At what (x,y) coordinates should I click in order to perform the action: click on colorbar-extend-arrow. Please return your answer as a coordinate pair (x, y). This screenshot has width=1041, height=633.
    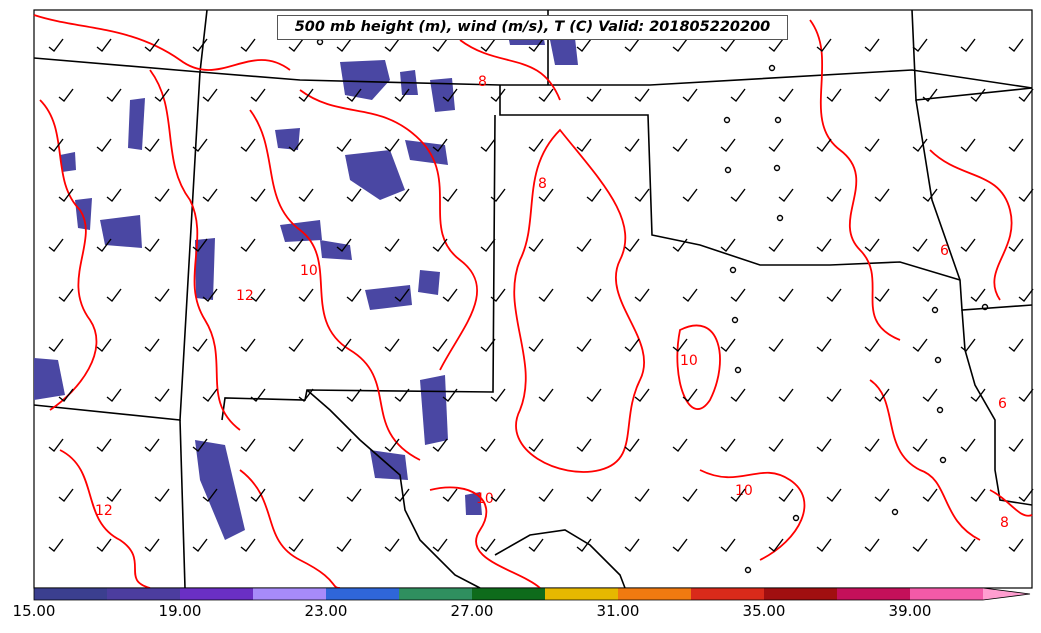
    Looking at the image, I should click on (1006, 594).